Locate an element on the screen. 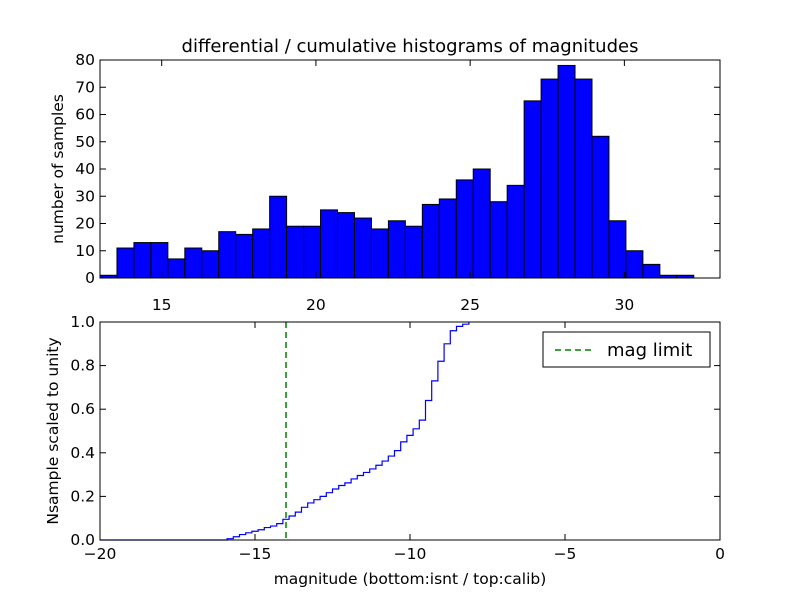 This screenshot has width=800, height=600. y-tick-label: 40 is located at coordinates (85, 169).